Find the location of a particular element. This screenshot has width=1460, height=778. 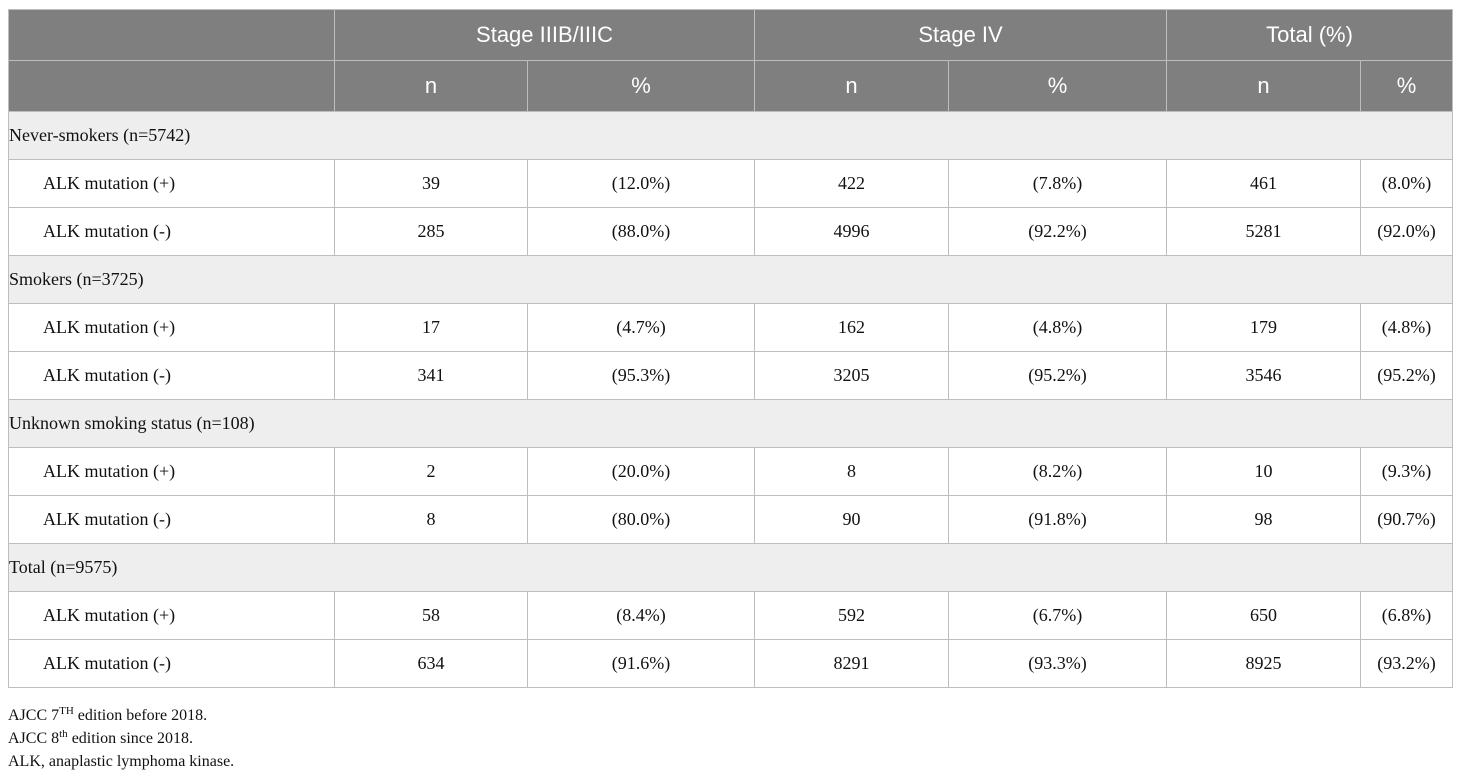

footnote-text: AJCC 8 is located at coordinates (34, 738).